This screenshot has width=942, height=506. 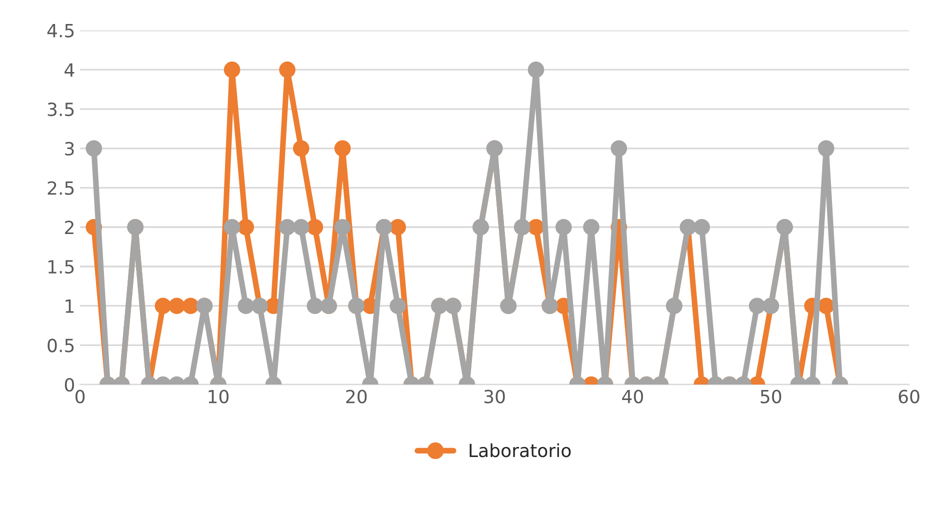 What do you see at coordinates (80, 397) in the screenshot?
I see `x-tick-label: 0` at bounding box center [80, 397].